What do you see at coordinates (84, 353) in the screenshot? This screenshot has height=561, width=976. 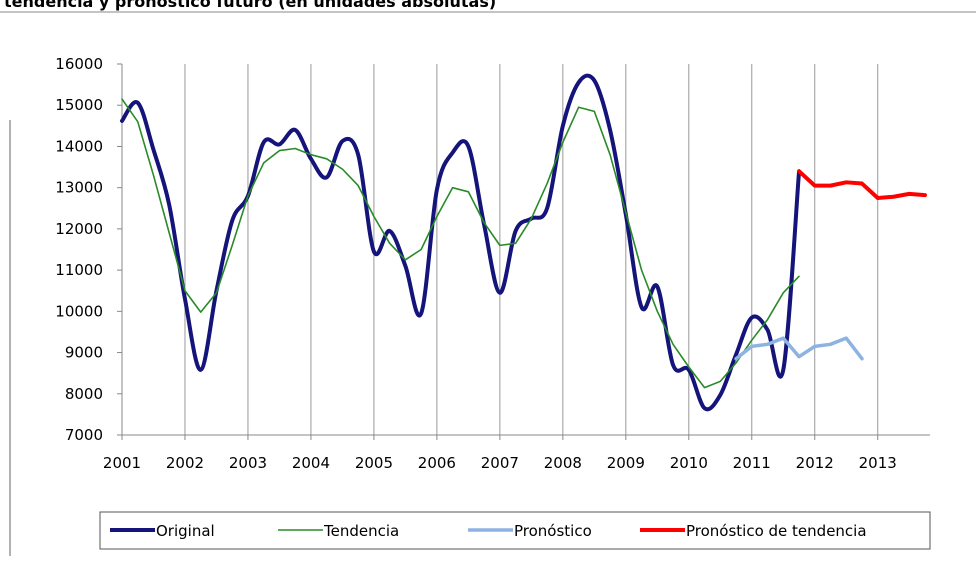 I see `y-tick-label: 9000` at bounding box center [84, 353].